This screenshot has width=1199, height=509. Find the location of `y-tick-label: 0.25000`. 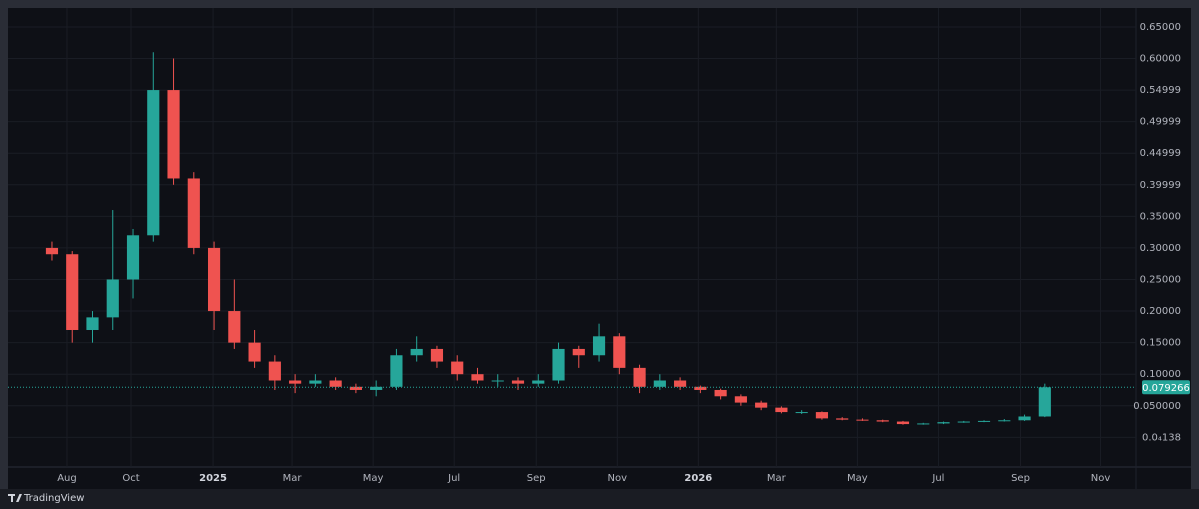

y-tick-label: 0.25000 is located at coordinates (1160, 279).